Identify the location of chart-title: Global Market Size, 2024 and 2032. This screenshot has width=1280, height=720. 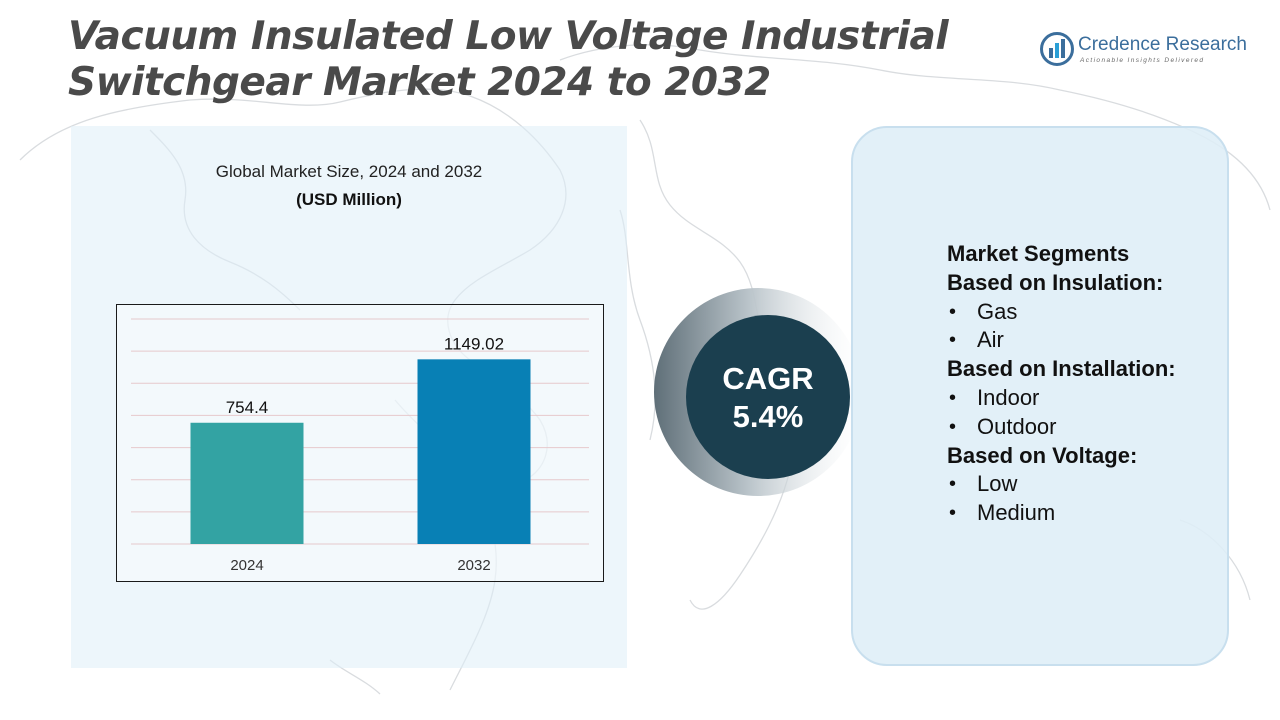
(349, 171).